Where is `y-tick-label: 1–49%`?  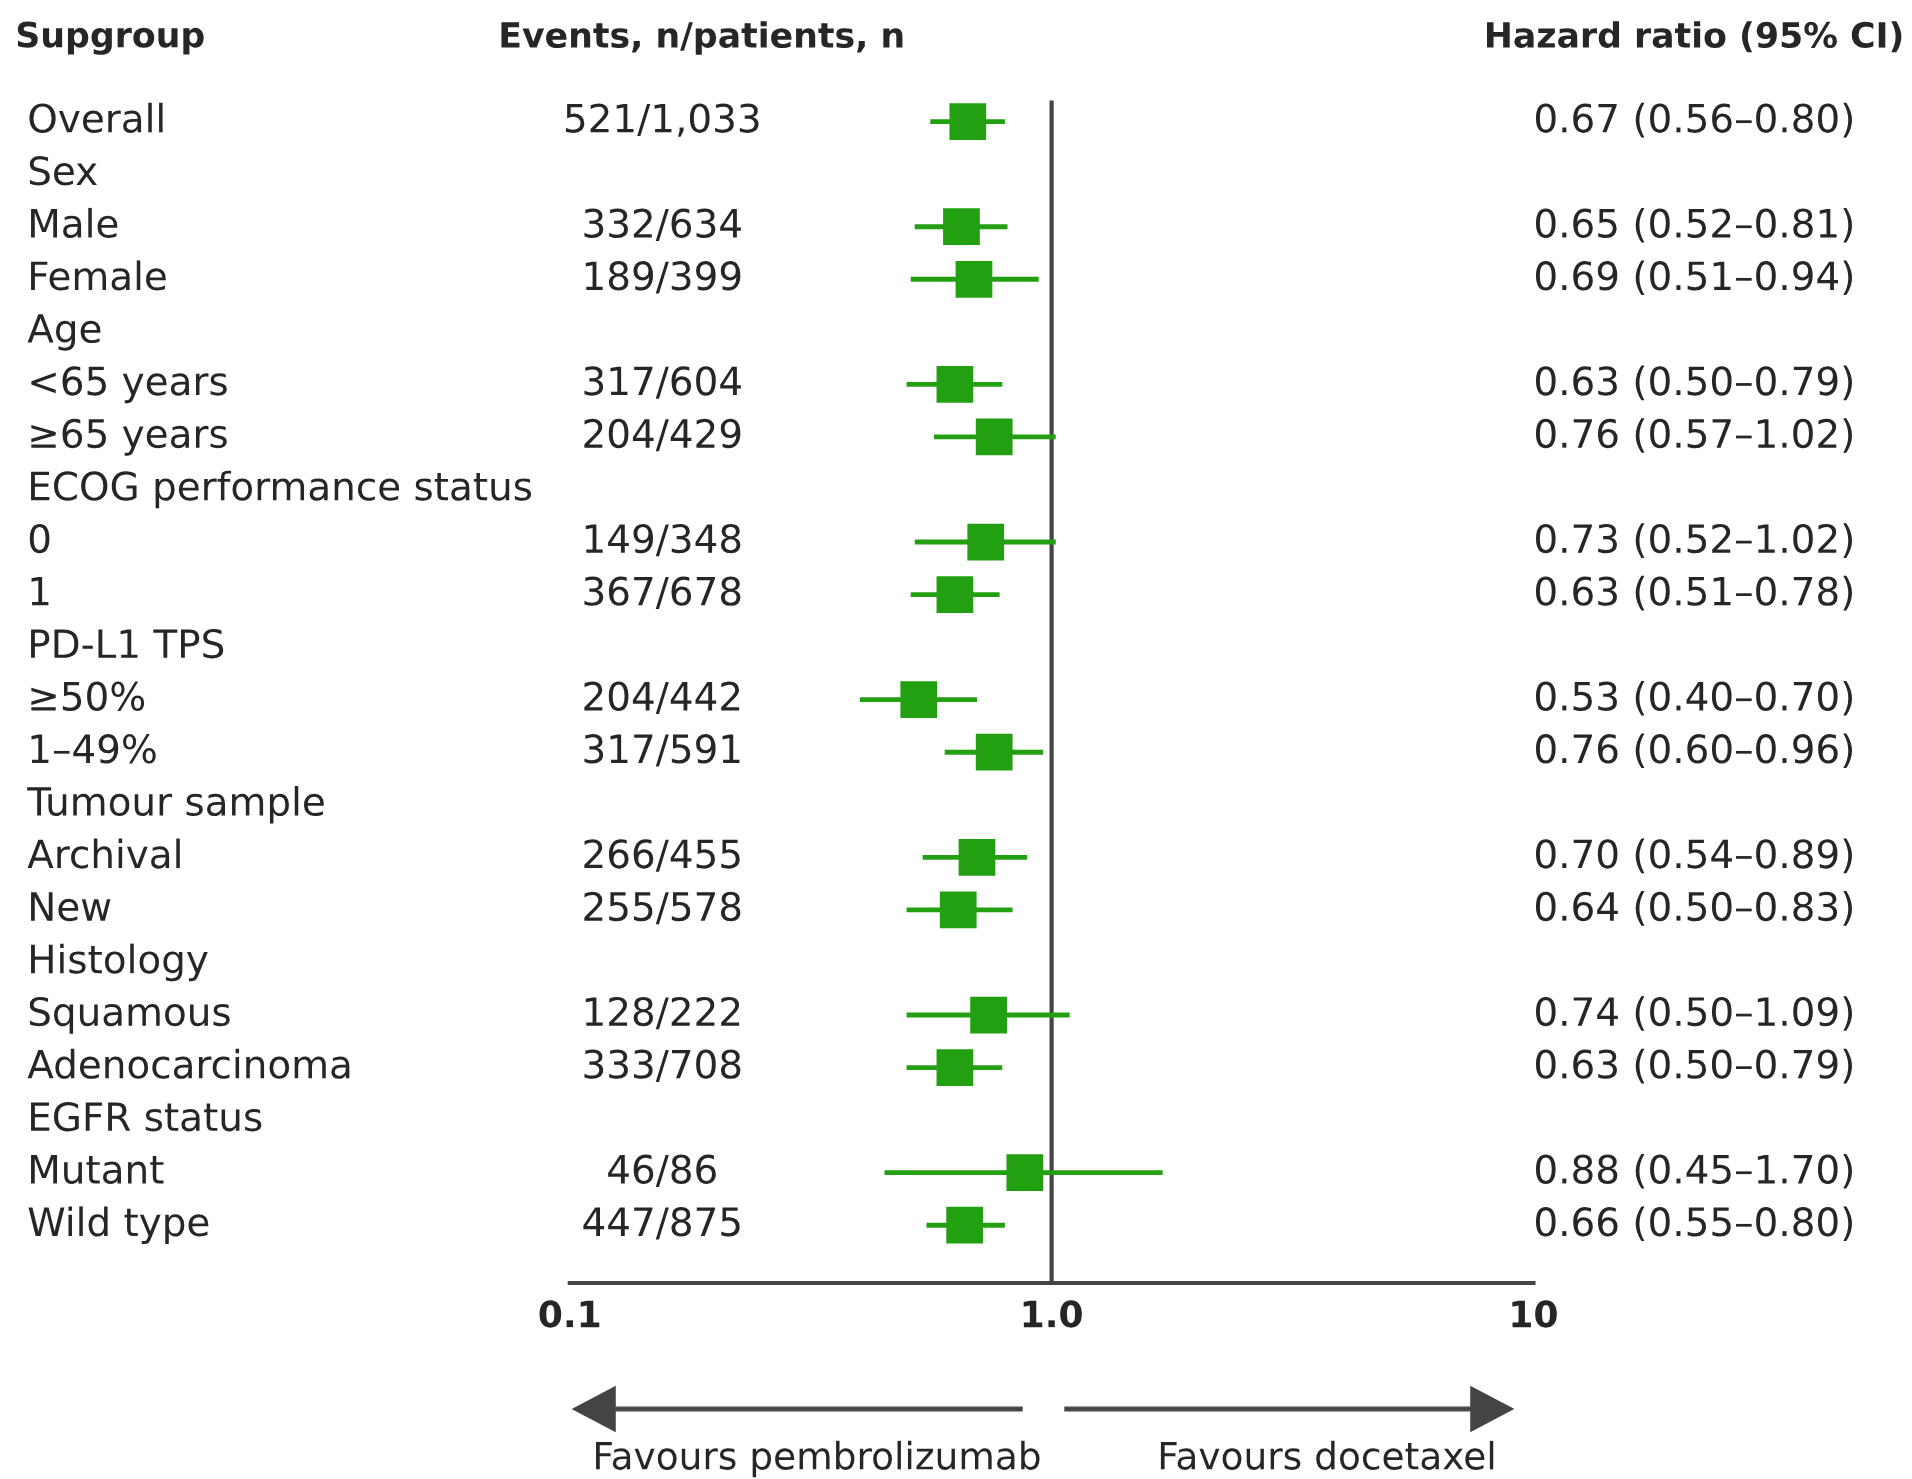 y-tick-label: 1–49% is located at coordinates (93, 749).